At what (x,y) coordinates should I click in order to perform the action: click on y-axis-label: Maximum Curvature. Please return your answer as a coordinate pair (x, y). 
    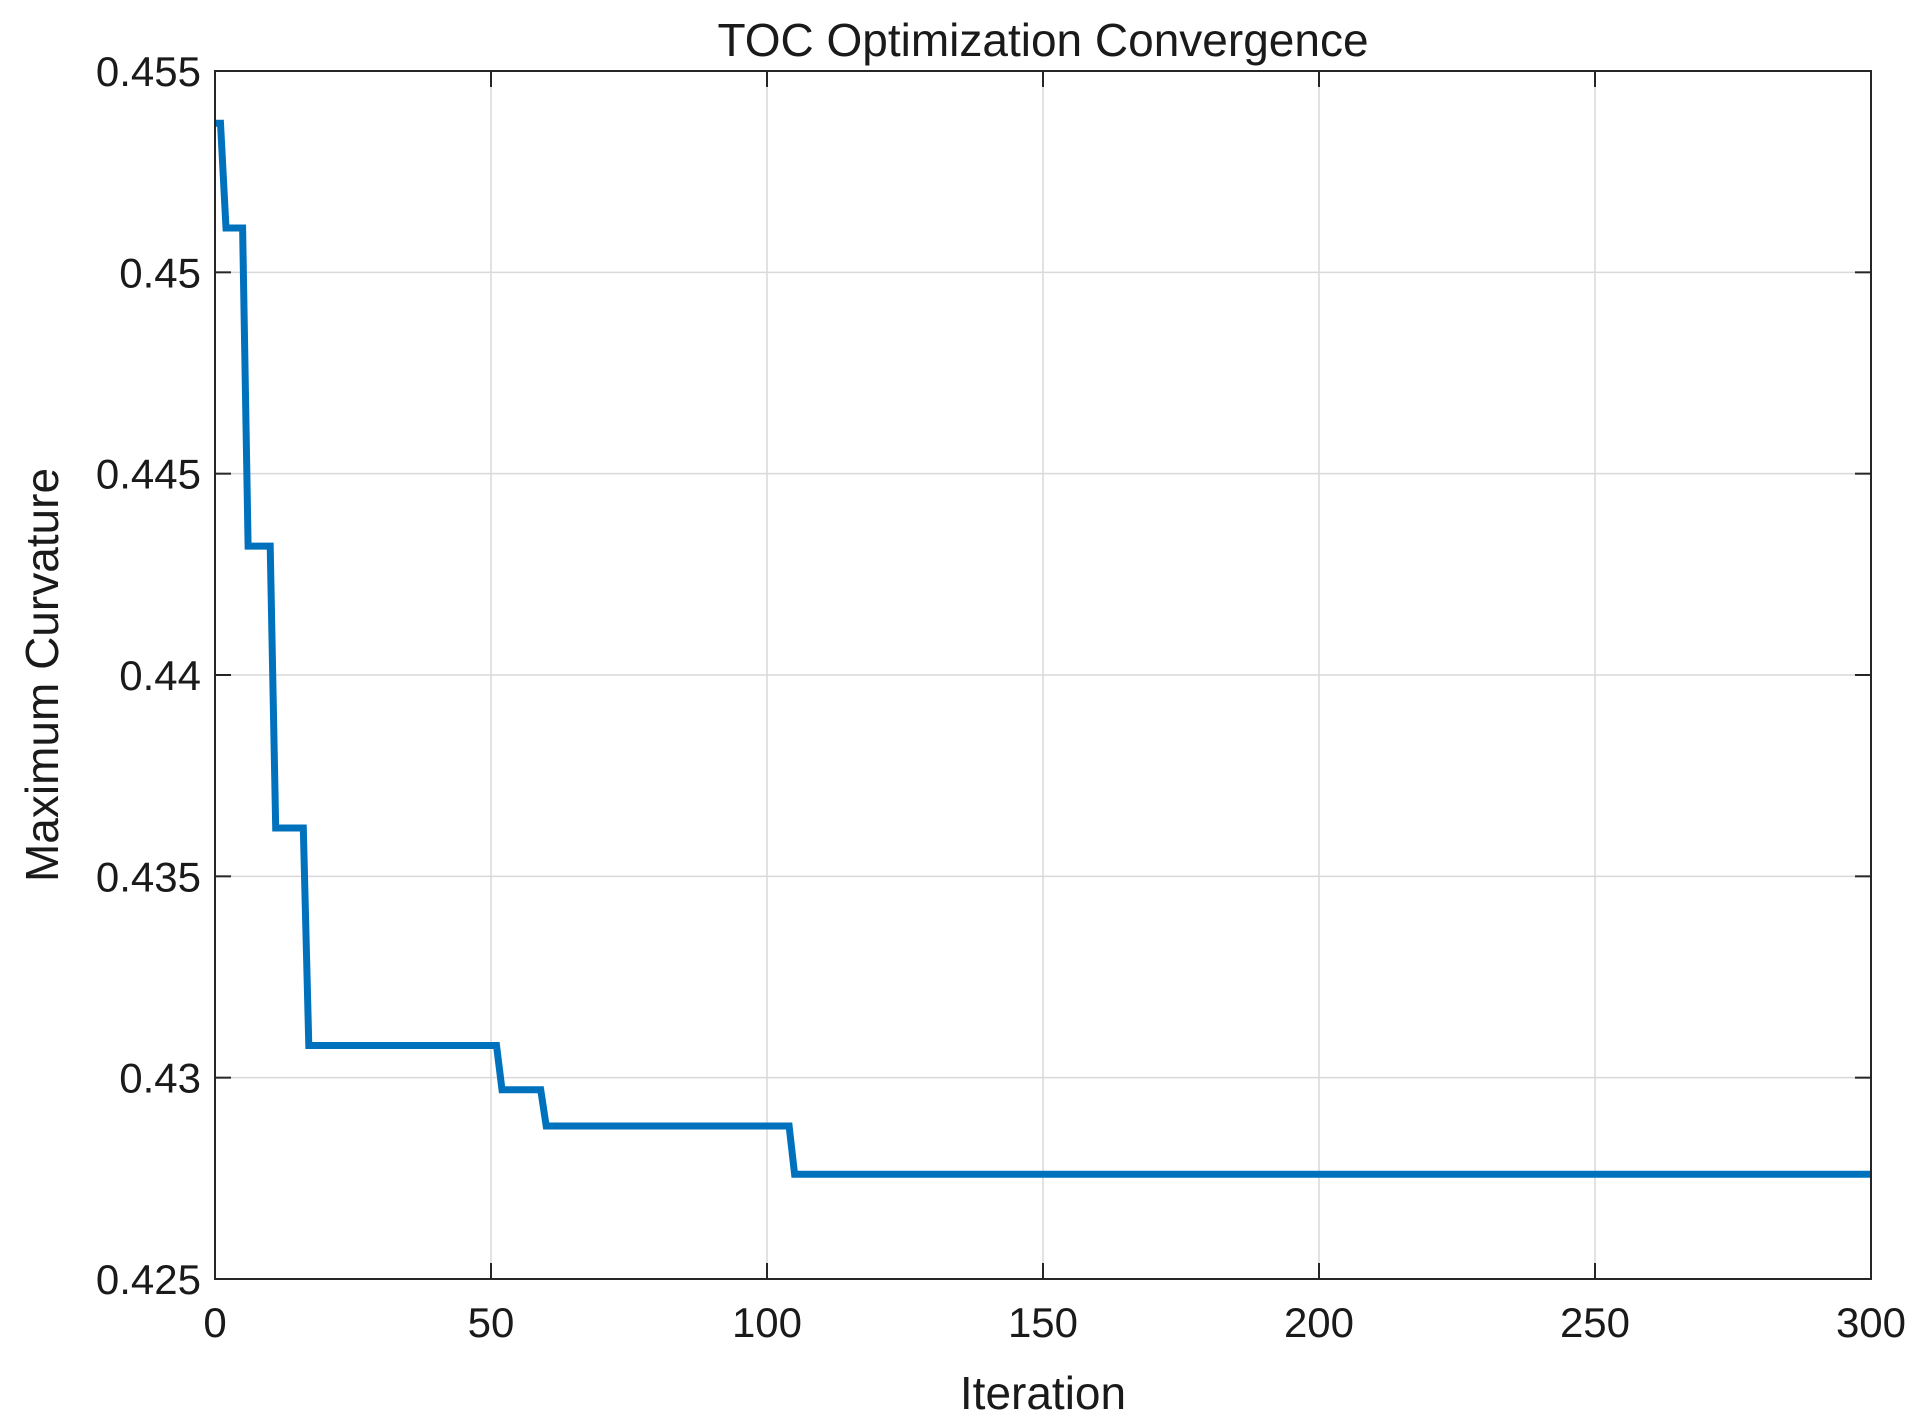
    Looking at the image, I should click on (42, 675).